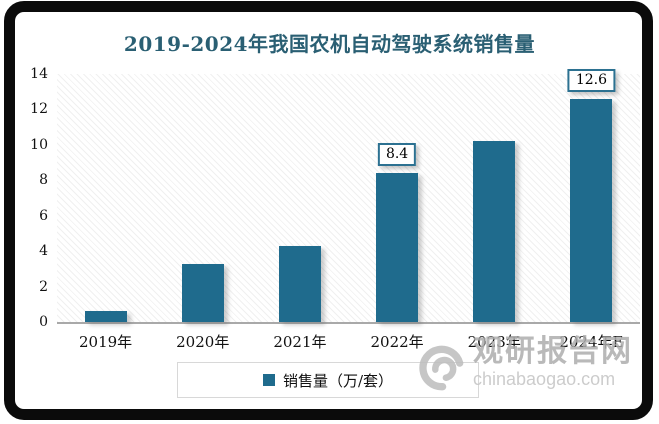 The height and width of the screenshot is (424, 659). I want to click on y-tick-label: 6, so click(43, 215).